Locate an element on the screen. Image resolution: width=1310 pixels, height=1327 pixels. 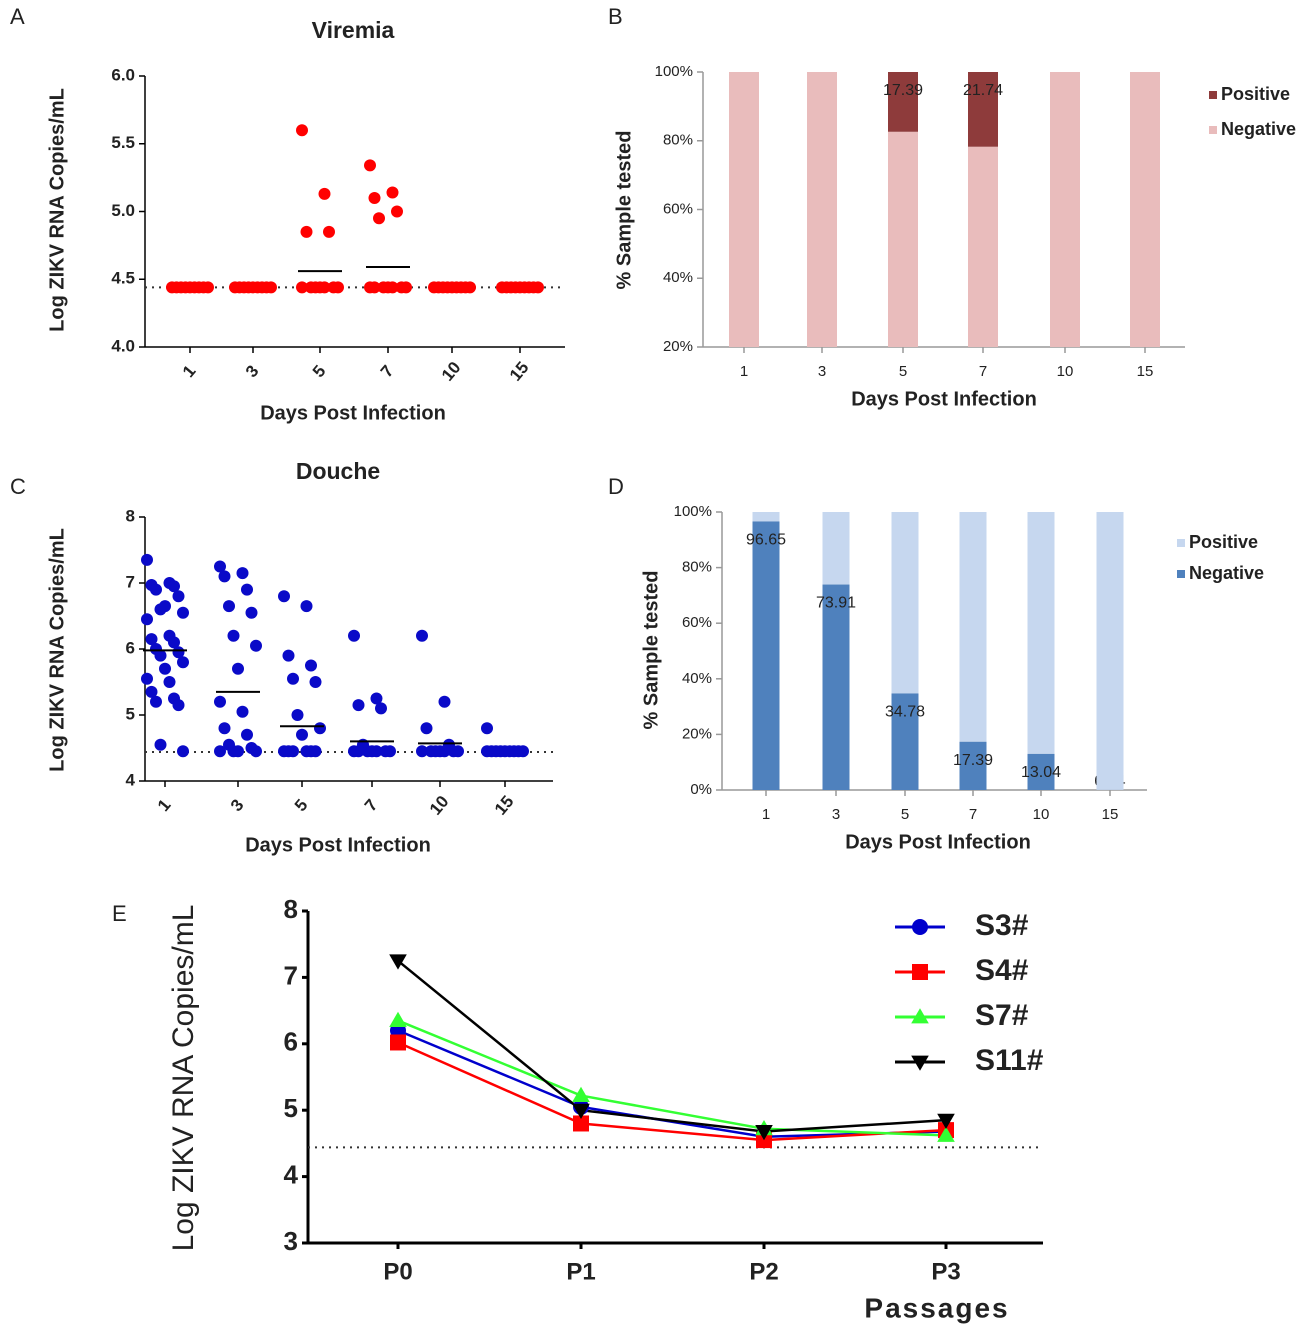
x-tick-label: P2 is located at coordinates (763, 1271).